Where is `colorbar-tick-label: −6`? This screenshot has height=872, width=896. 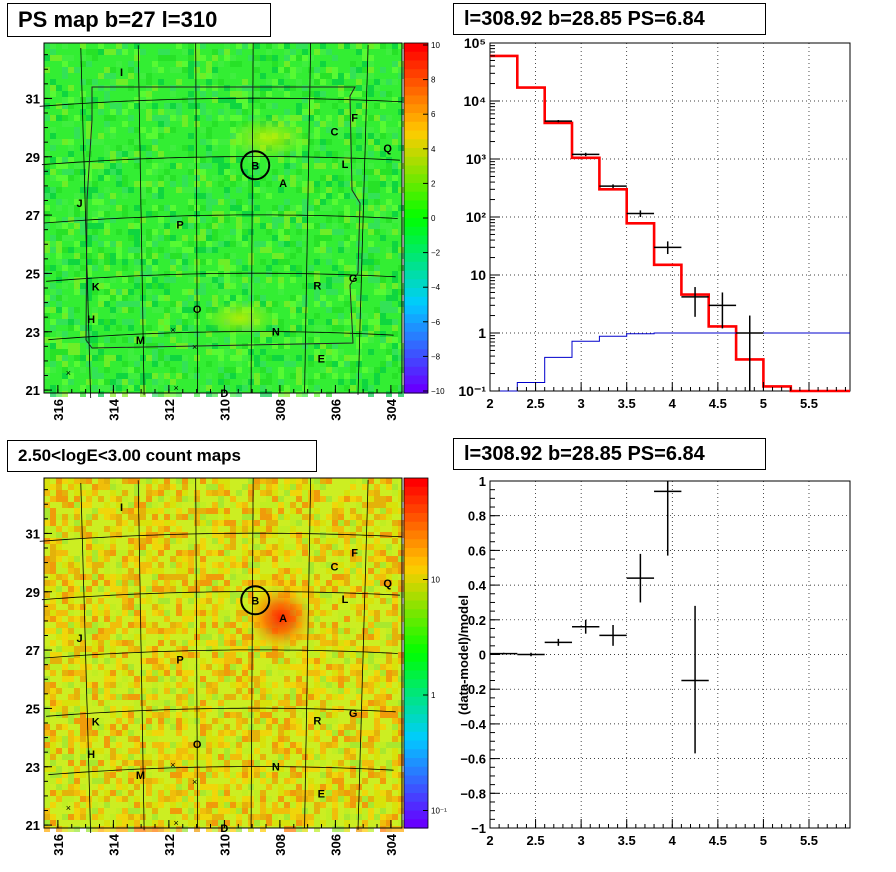 colorbar-tick-label: −6 is located at coordinates (436, 322).